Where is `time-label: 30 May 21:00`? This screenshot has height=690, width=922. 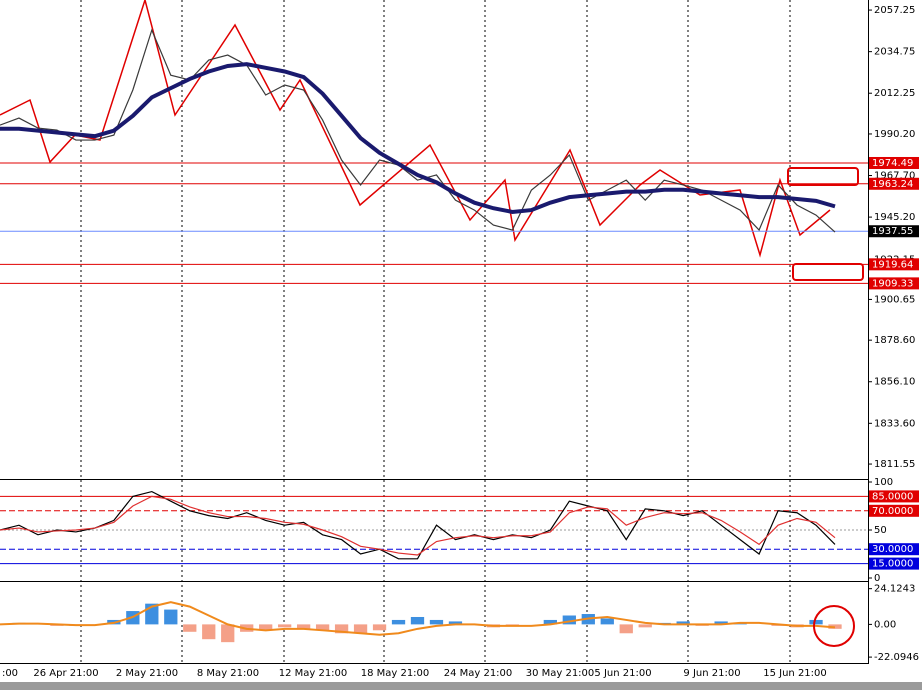
time-label: 30 May 21:00 is located at coordinates (560, 673).